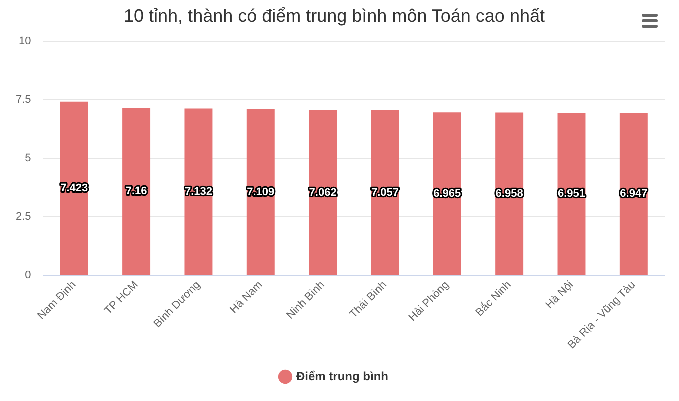 This screenshot has height=401, width=679. Describe the element at coordinates (493, 299) in the screenshot. I see `x-tick-label: Bắc Ninh` at that location.